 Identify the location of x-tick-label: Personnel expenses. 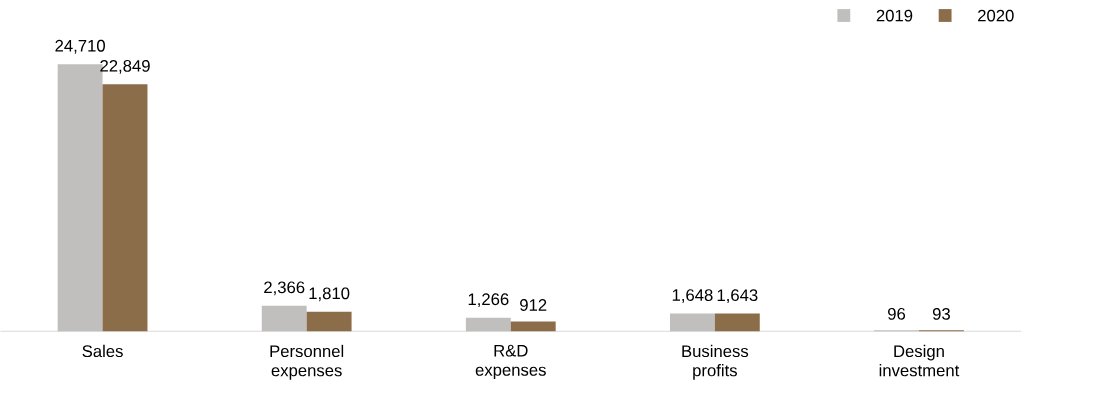
(307, 362).